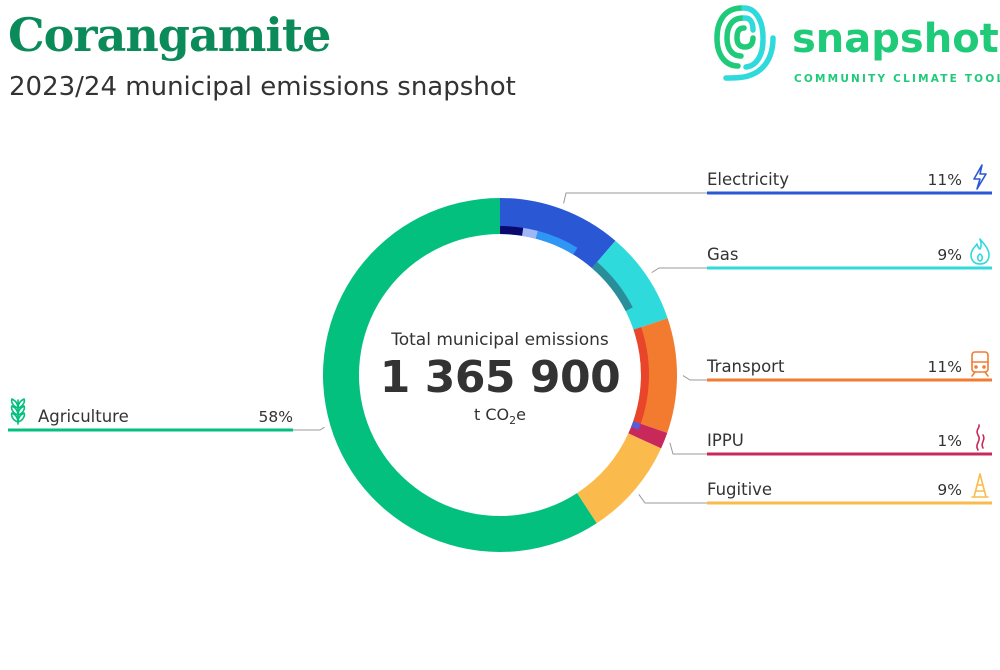 Image resolution: width=1000 pixels, height=670 pixels. What do you see at coordinates (980, 177) in the screenshot?
I see `lightning-bolt-icon` at bounding box center [980, 177].